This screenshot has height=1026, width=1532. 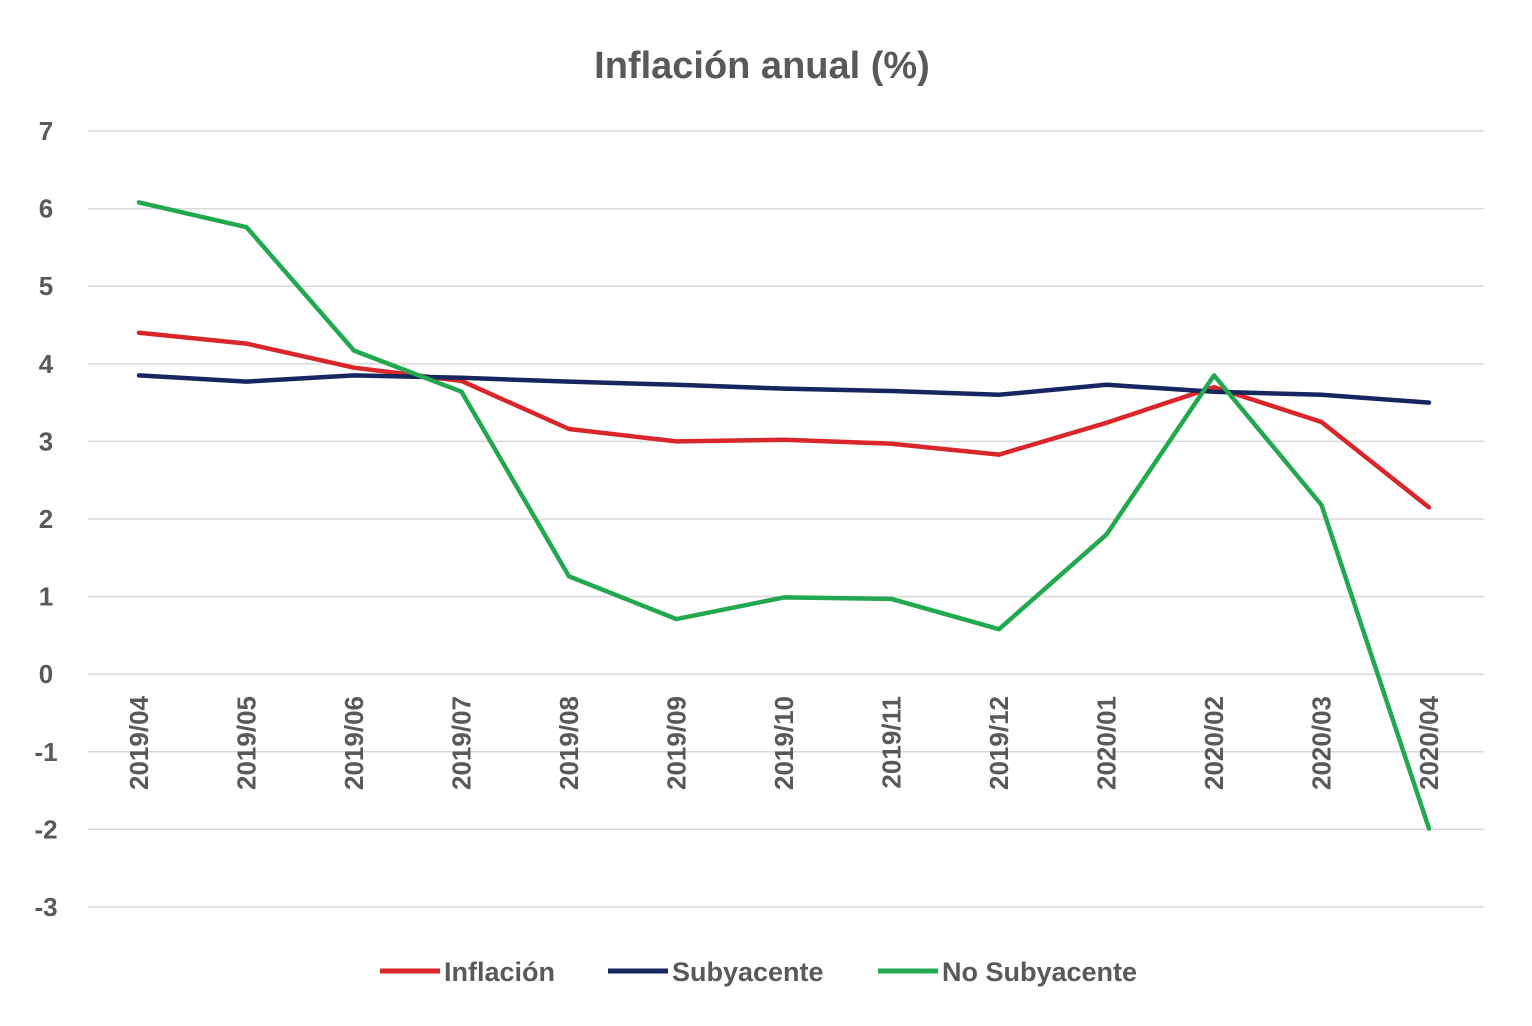 I want to click on x-tick-label: 2019/06, so click(x=354, y=743).